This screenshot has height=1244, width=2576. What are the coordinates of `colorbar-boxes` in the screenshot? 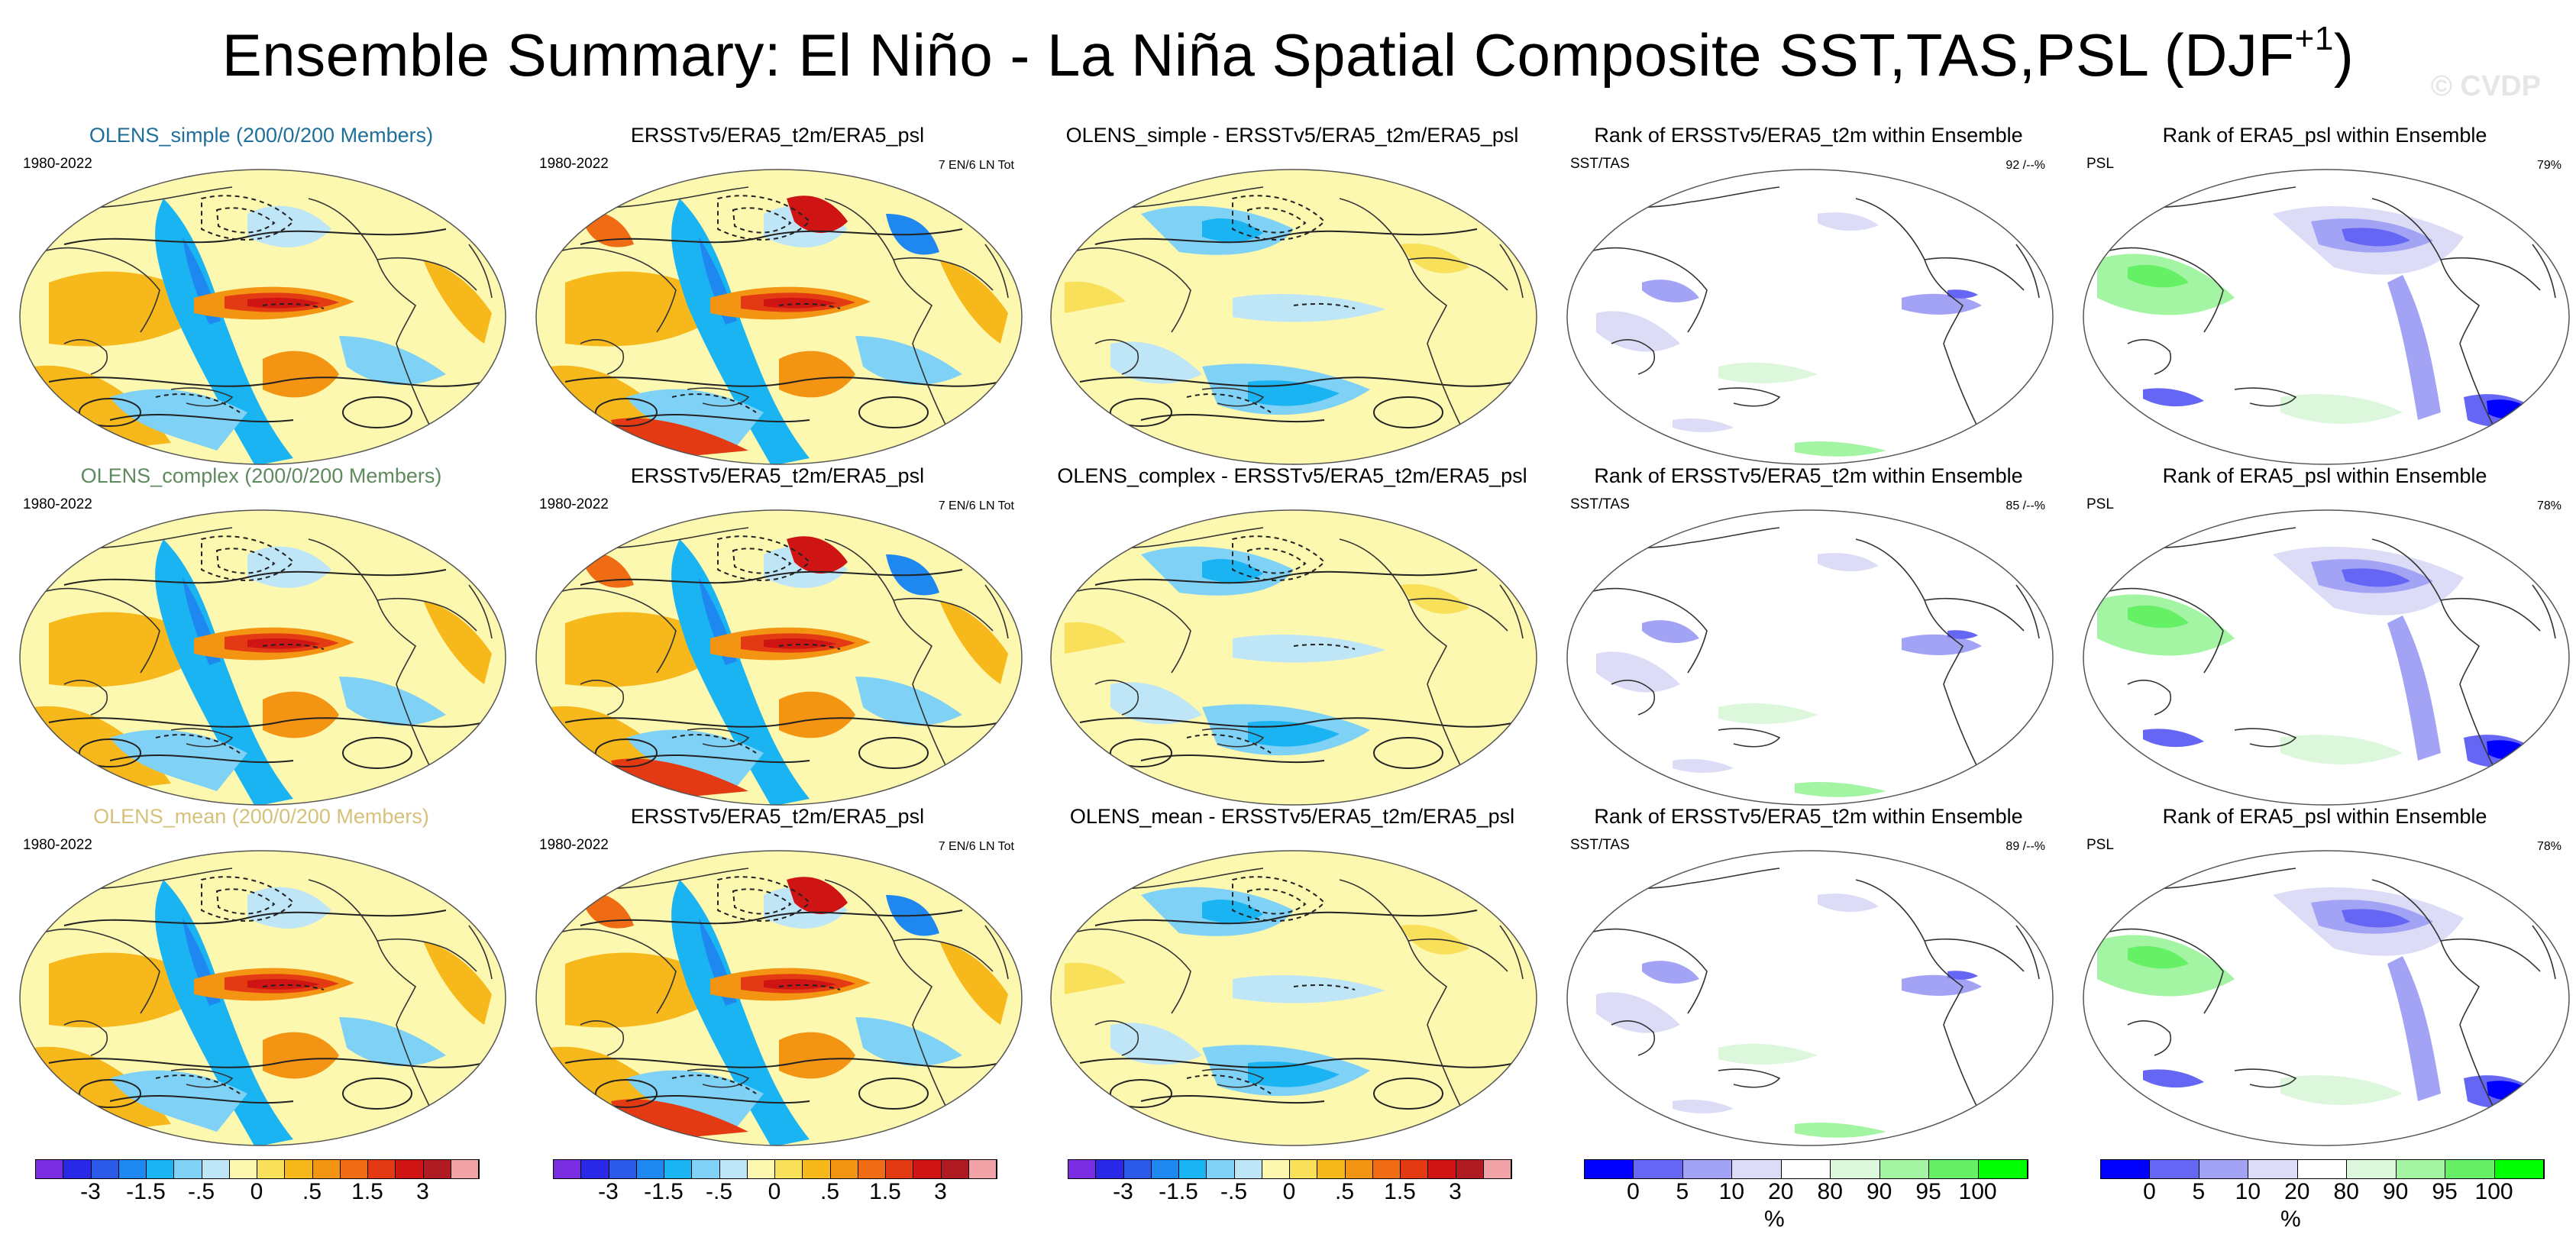 It's located at (2322, 1169).